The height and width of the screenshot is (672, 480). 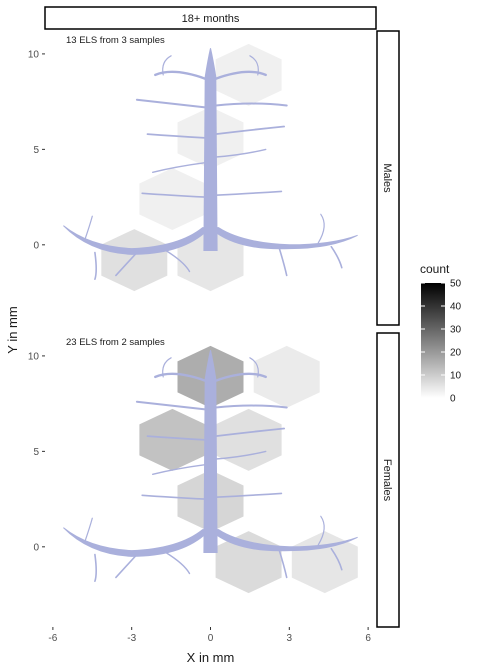 I want to click on legend-ticks: 0 10 20 30 40 50, so click(x=441, y=342).